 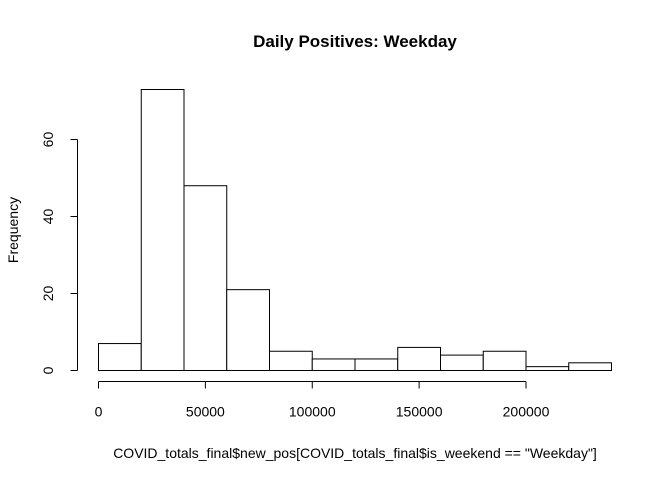 What do you see at coordinates (99, 412) in the screenshot?
I see `x-tick-label: 0` at bounding box center [99, 412].